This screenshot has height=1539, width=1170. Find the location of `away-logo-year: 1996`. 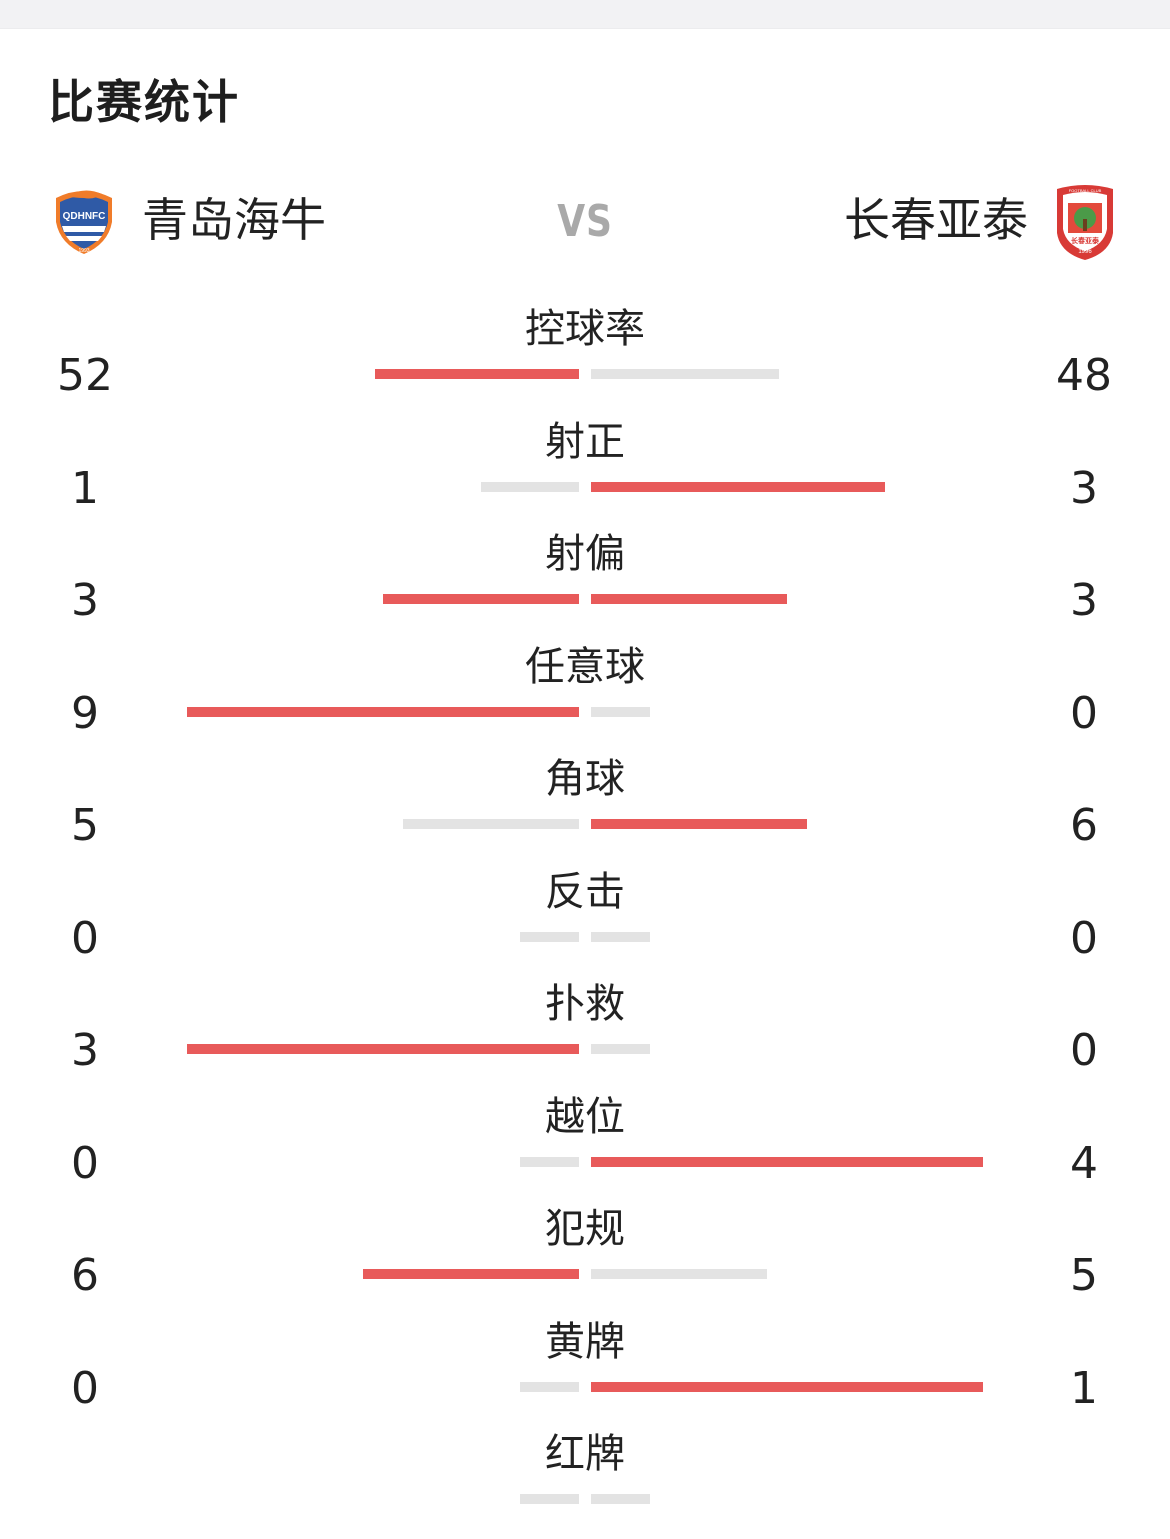

away-logo-year: 1996 is located at coordinates (1085, 252).